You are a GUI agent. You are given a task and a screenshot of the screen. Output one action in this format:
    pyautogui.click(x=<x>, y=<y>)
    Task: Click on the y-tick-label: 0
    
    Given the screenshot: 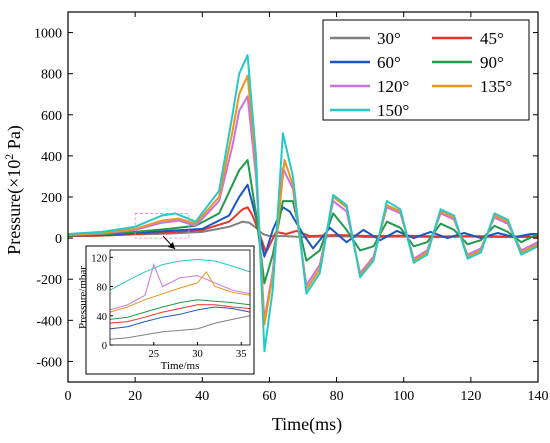 What is the action you would take?
    pyautogui.click(x=58, y=239)
    